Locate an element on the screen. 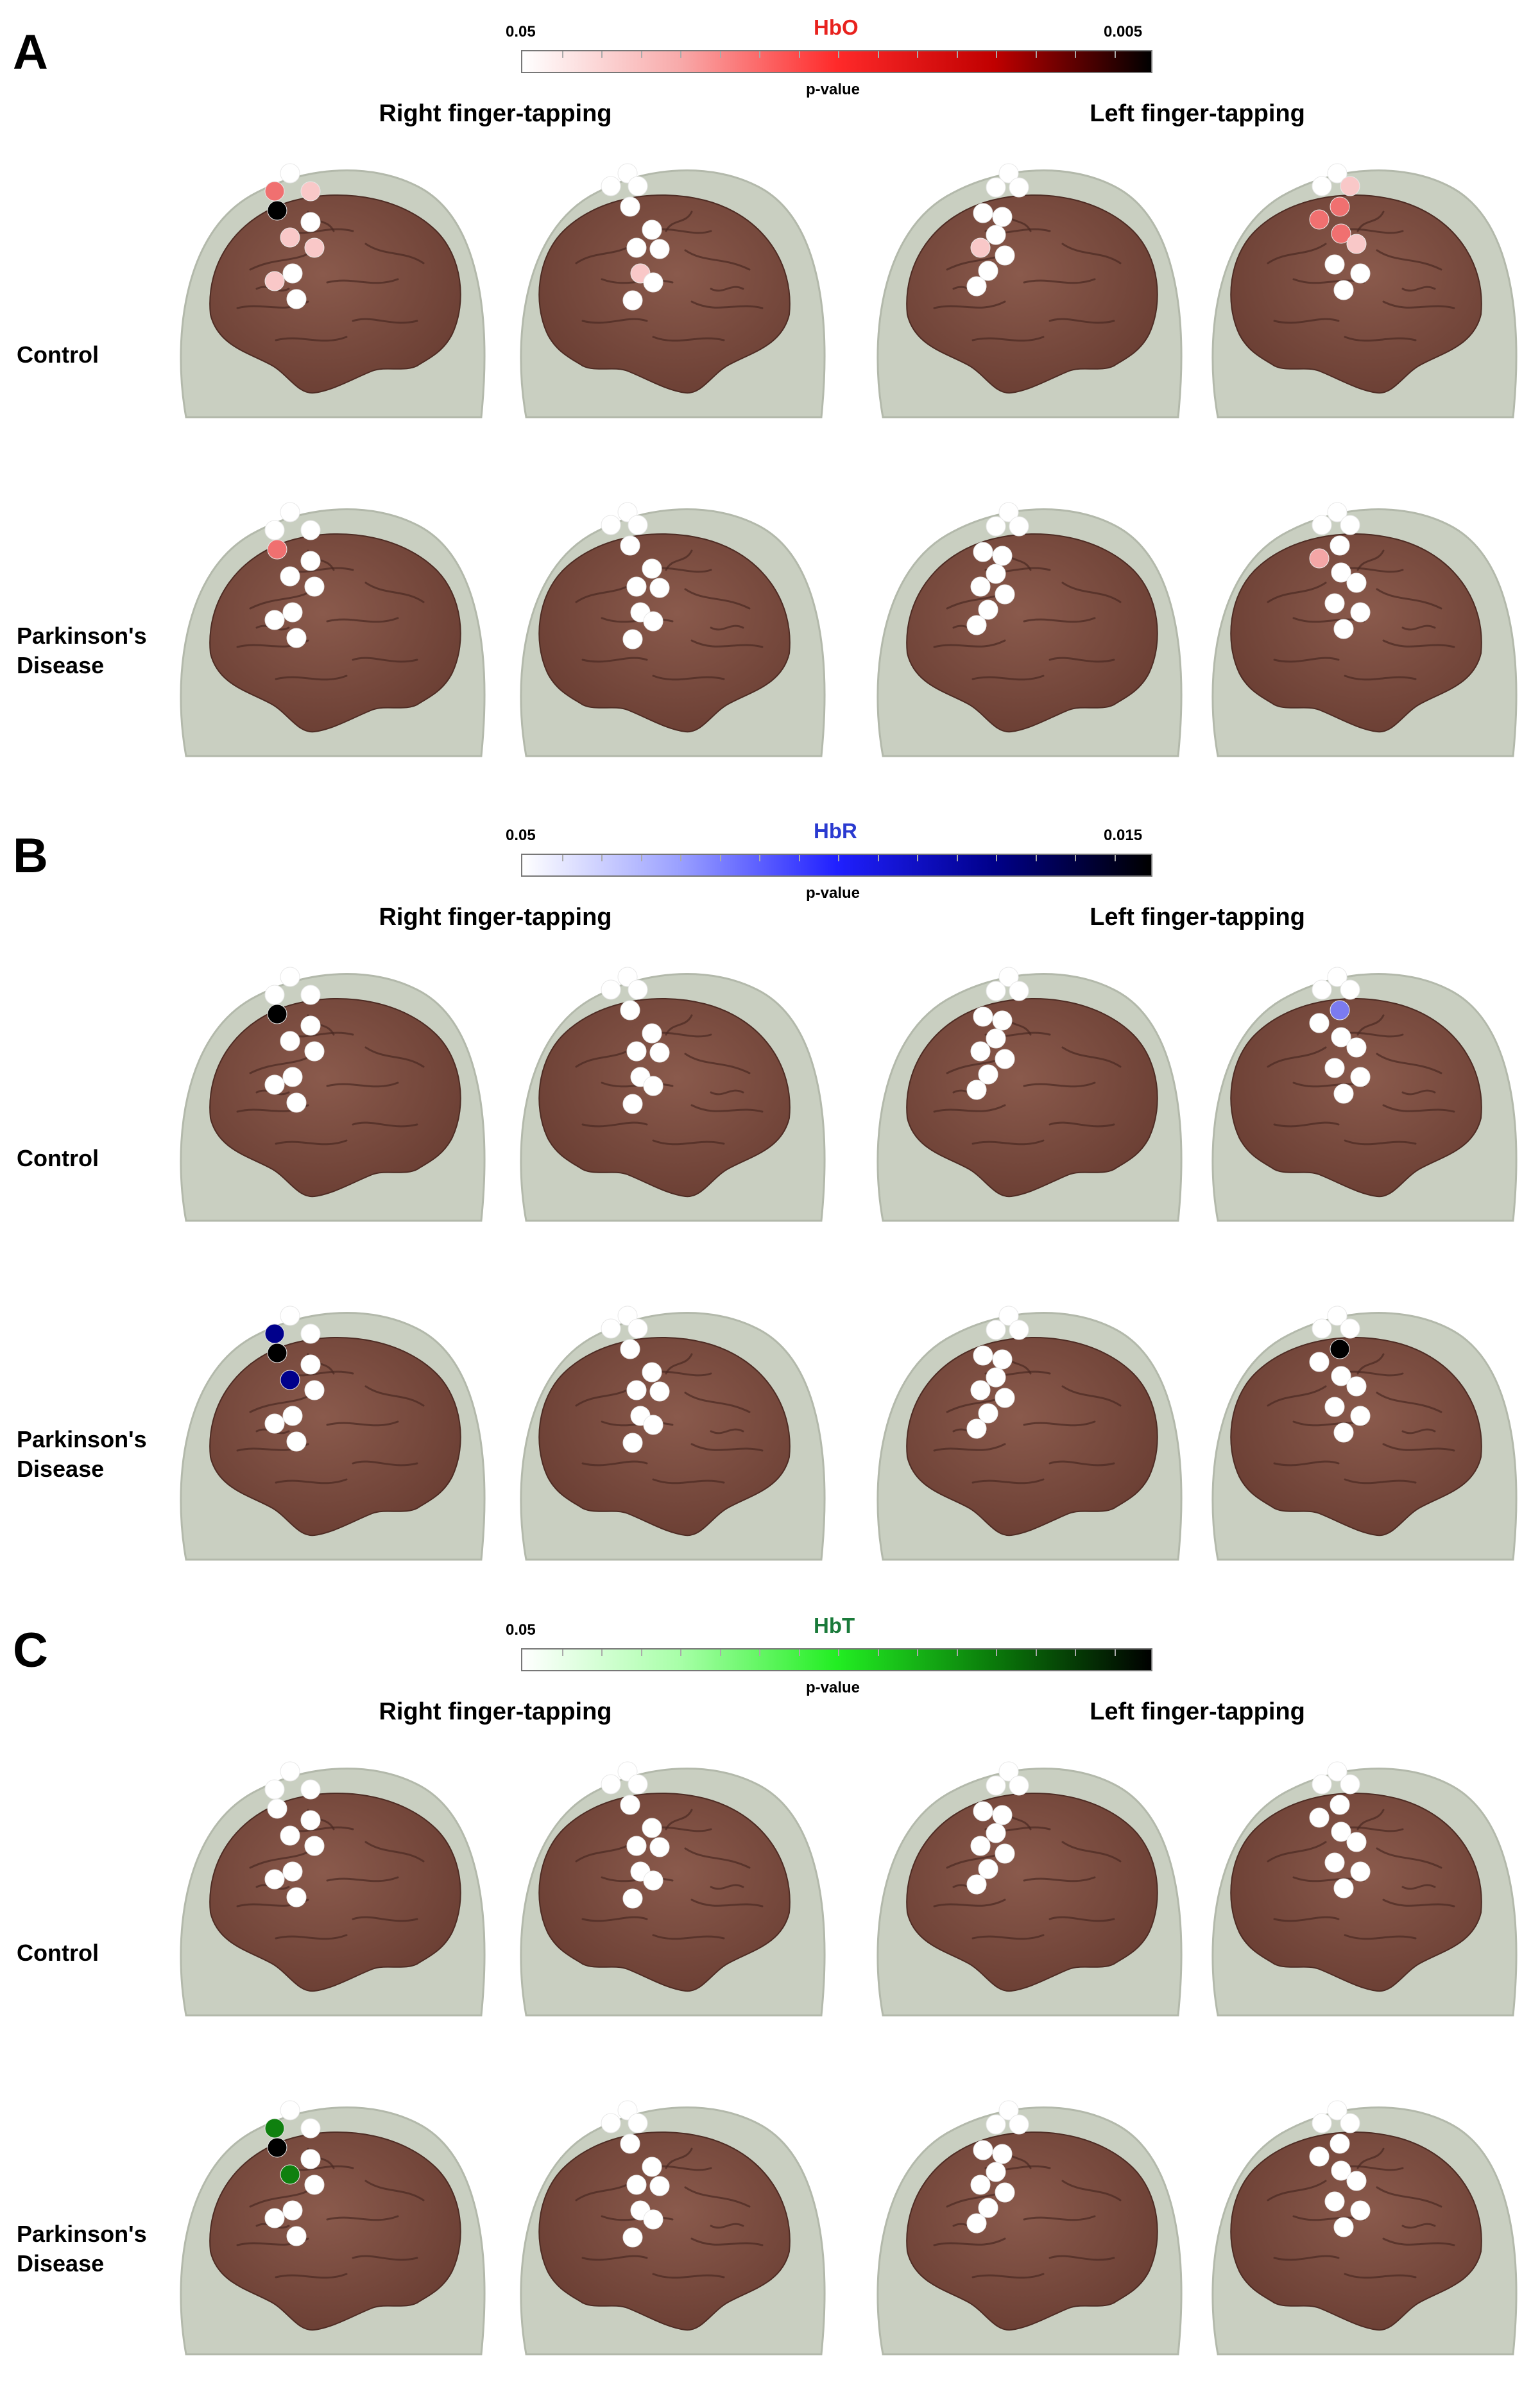 The height and width of the screenshot is (2403, 1540). measure-title: HbO is located at coordinates (837, 27).